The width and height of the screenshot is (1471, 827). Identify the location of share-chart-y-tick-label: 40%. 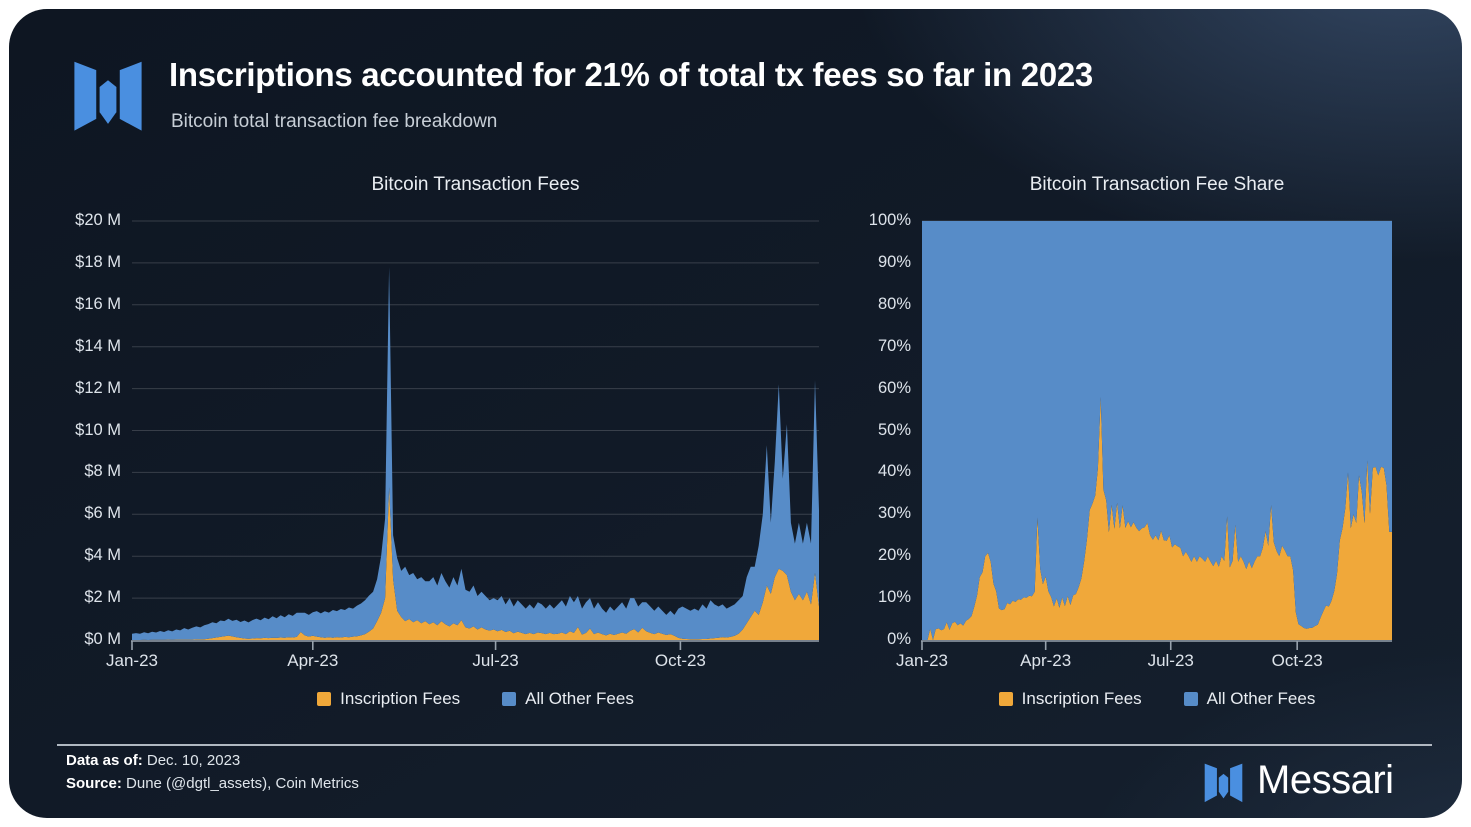
(894, 471).